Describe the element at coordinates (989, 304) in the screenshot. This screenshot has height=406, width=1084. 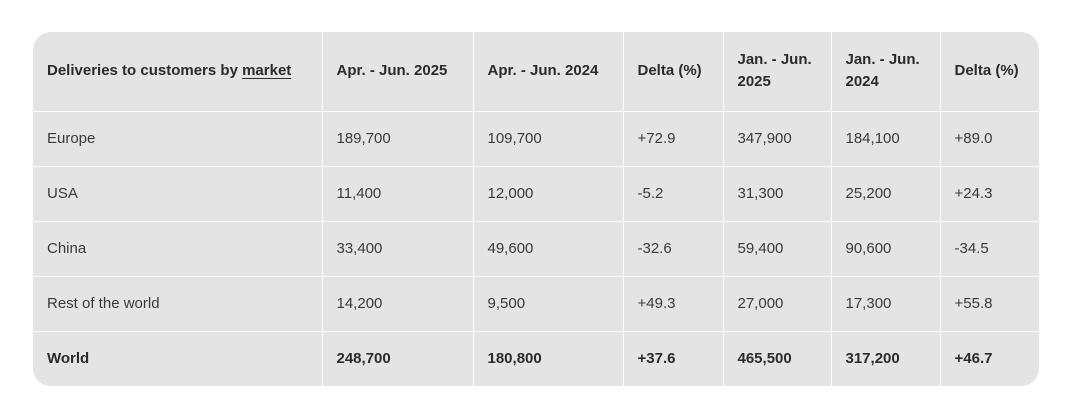
I see `table-cell: +55.8` at that location.